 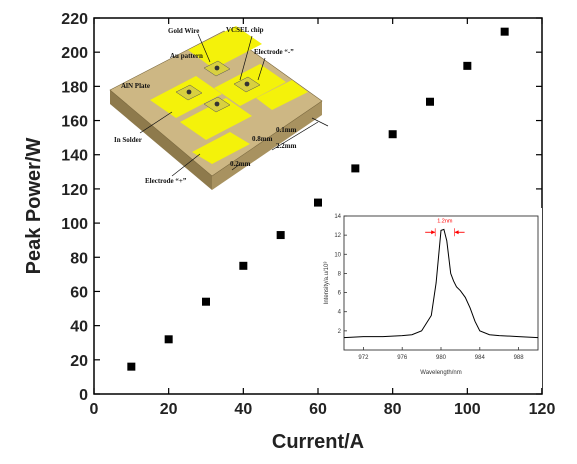 What do you see at coordinates (216, 119) in the screenshot?
I see `au-pattern-front` at bounding box center [216, 119].